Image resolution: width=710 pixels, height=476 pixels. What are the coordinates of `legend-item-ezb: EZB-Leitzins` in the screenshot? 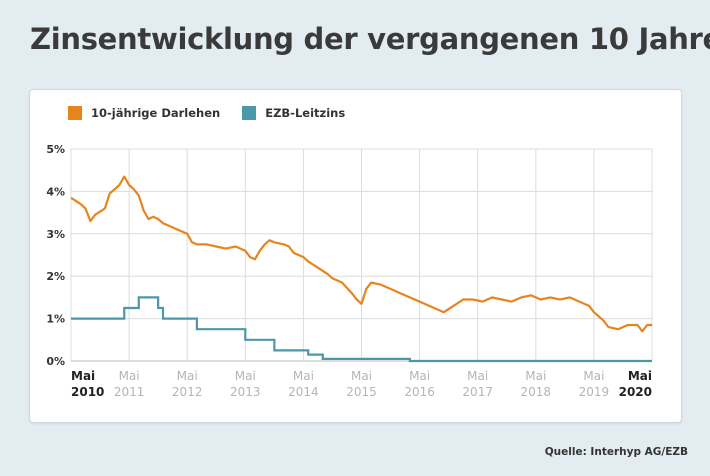 It's located at (293, 113).